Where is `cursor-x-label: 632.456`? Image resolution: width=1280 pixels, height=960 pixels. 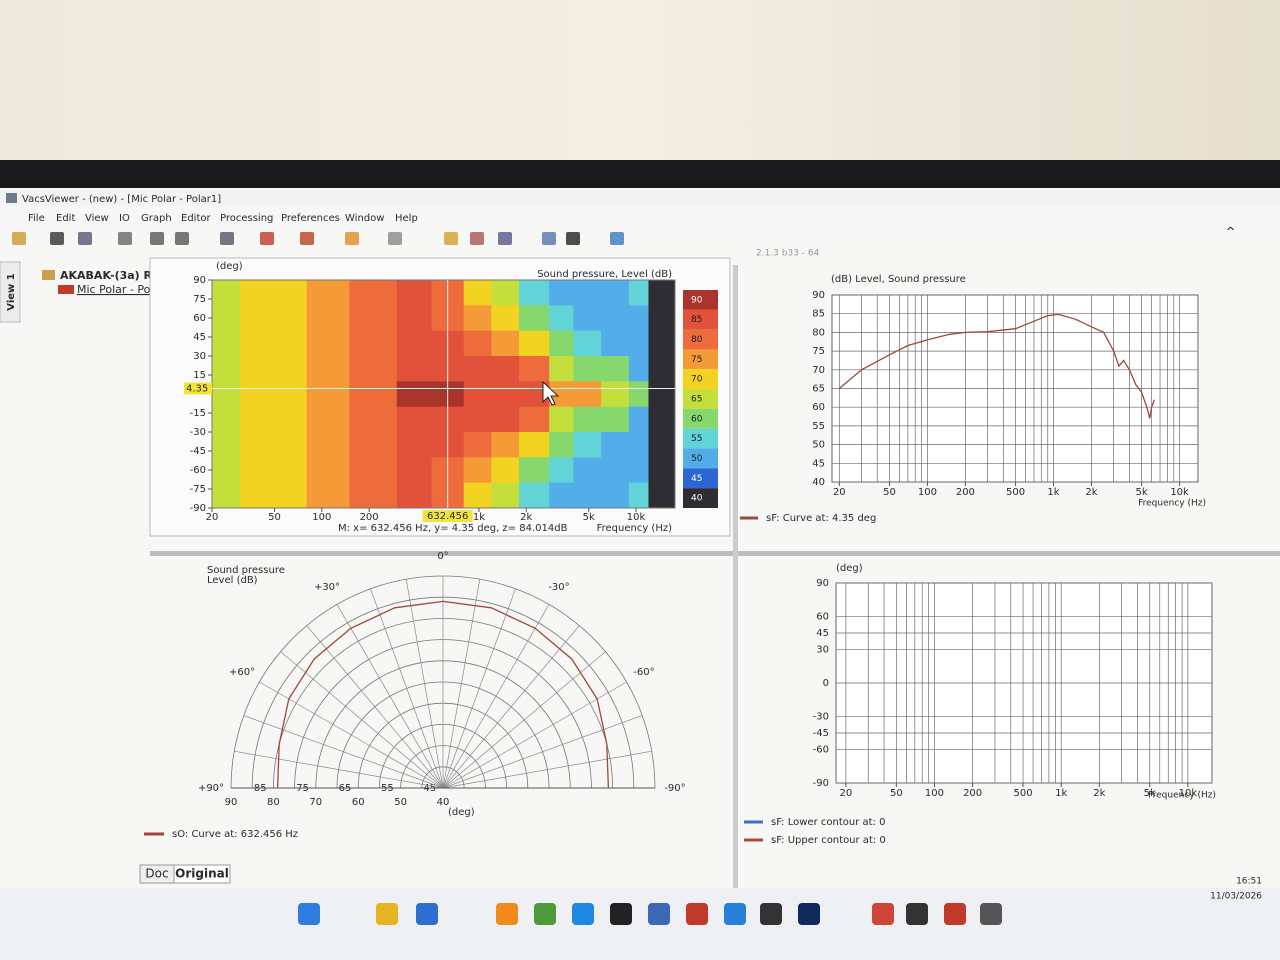
cursor-x-label: 632.456 is located at coordinates (447, 516).